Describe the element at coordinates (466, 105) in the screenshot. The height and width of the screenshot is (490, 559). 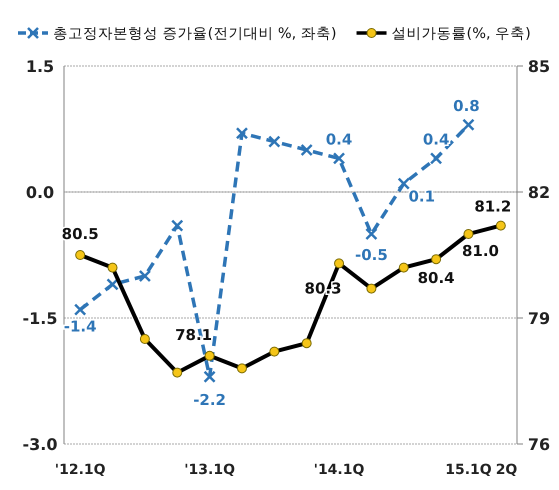
I see `data-label: 0.8` at that location.